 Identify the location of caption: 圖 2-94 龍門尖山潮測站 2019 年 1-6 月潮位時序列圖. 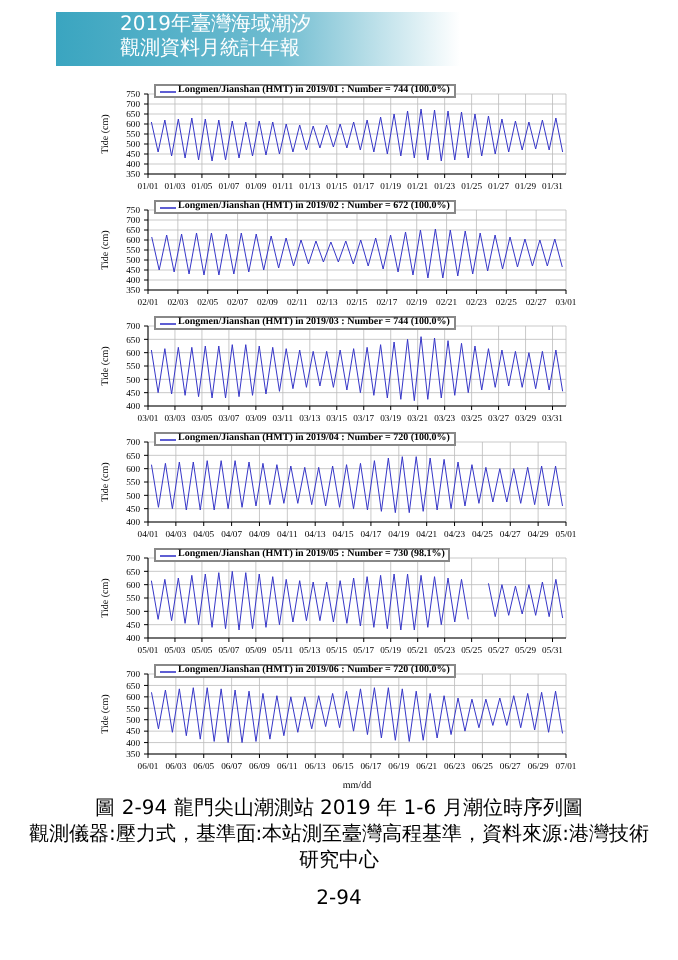
(339, 809).